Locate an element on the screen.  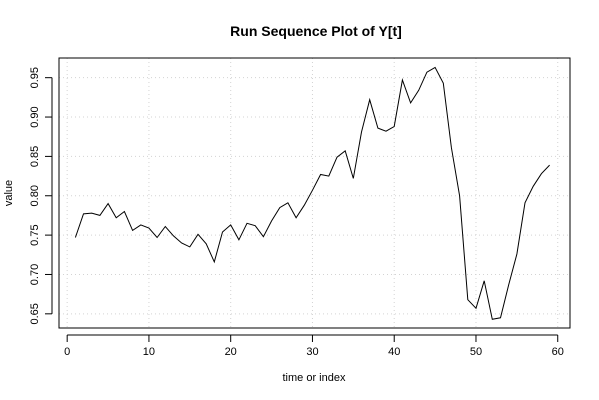
x-tick-label-1: 10 is located at coordinates (149, 352).